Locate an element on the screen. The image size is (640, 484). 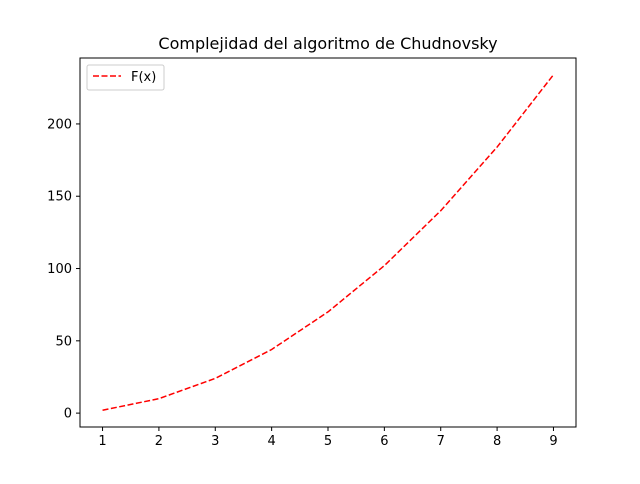
x-tick-label: 5 is located at coordinates (328, 441).